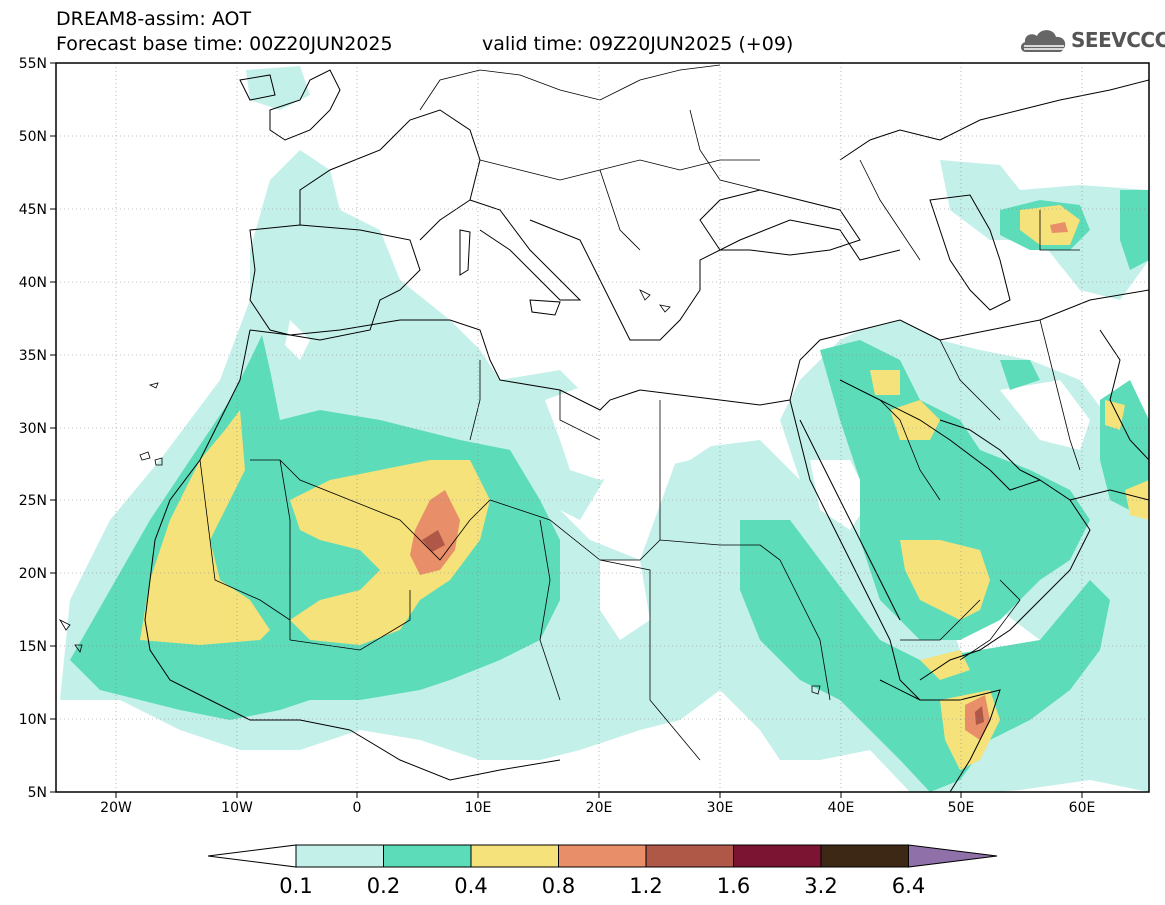 The width and height of the screenshot is (1165, 905). Describe the element at coordinates (116, 808) in the screenshot. I see `x-tick-label: 20W` at that location.